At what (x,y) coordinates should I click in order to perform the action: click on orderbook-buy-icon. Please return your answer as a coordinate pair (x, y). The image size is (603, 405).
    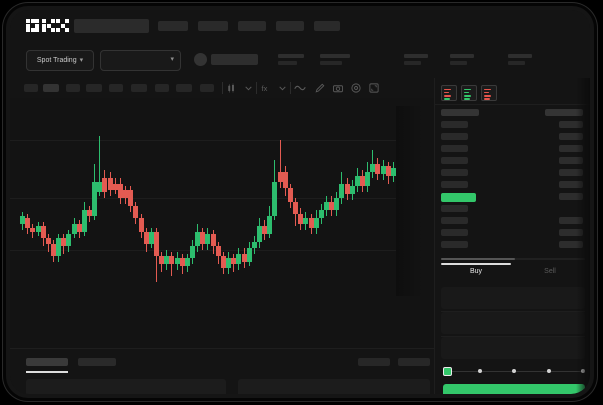
    Looking at the image, I should click on (469, 93).